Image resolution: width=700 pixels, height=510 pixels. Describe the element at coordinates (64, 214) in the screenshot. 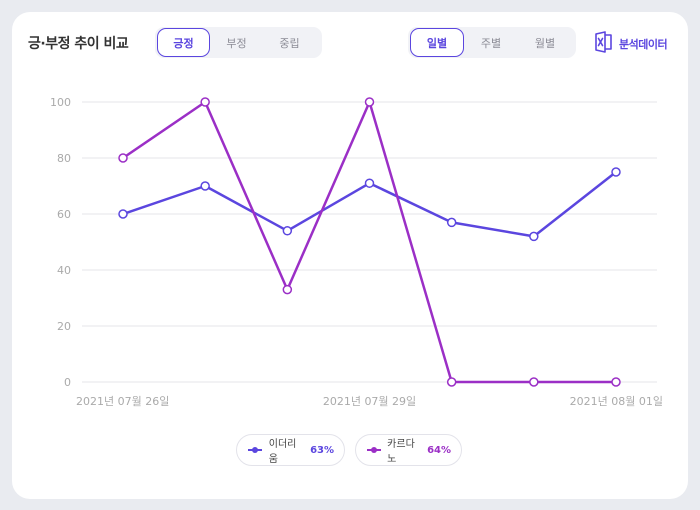

I see `y-tick-label: 60` at that location.